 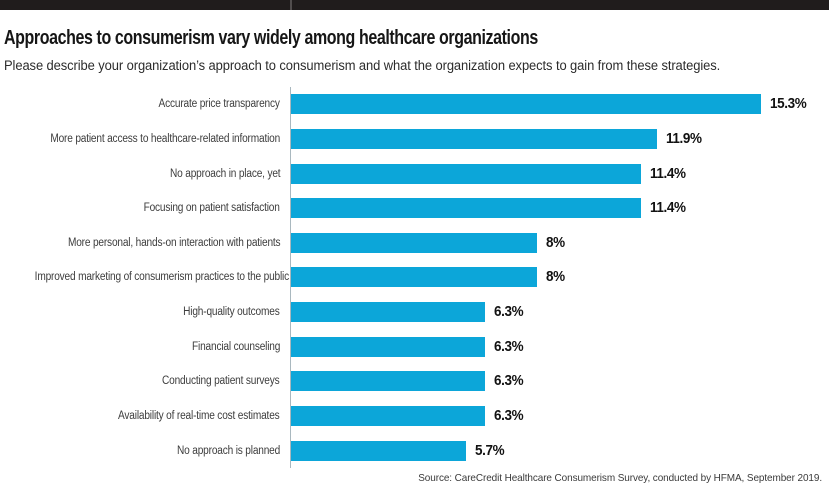 What do you see at coordinates (145, 347) in the screenshot?
I see `category-label-cell: Financial counseling` at bounding box center [145, 347].